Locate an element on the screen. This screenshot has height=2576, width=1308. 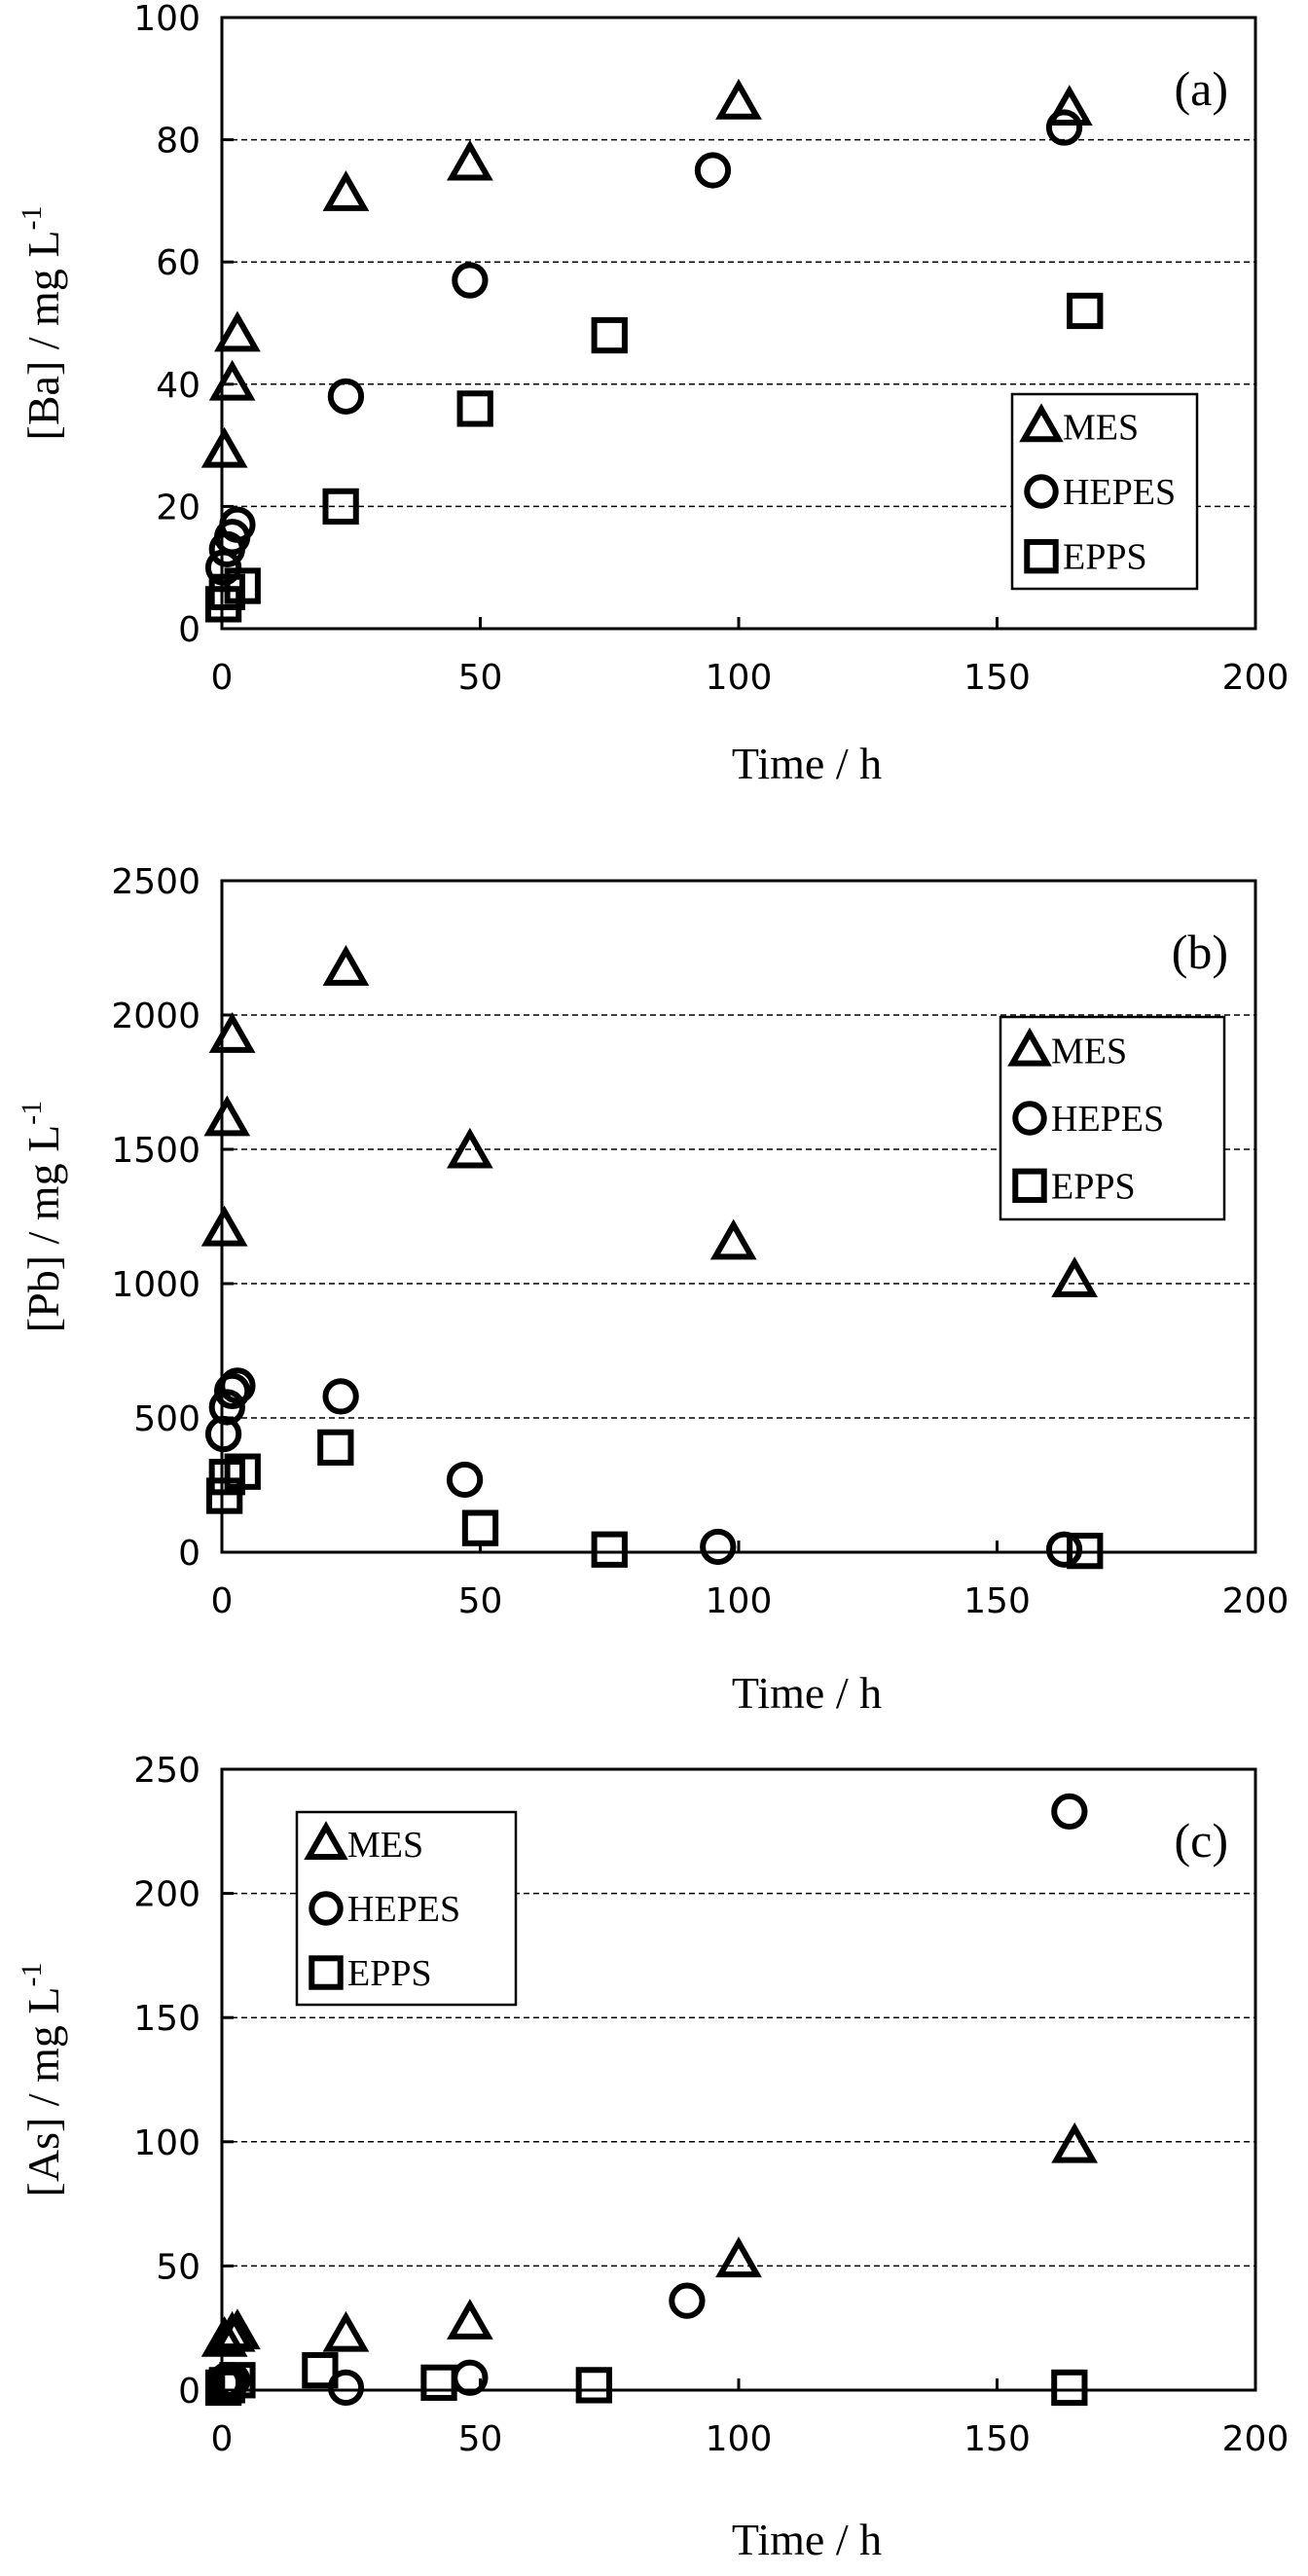
y-tick-label: 2500 is located at coordinates (156, 882).